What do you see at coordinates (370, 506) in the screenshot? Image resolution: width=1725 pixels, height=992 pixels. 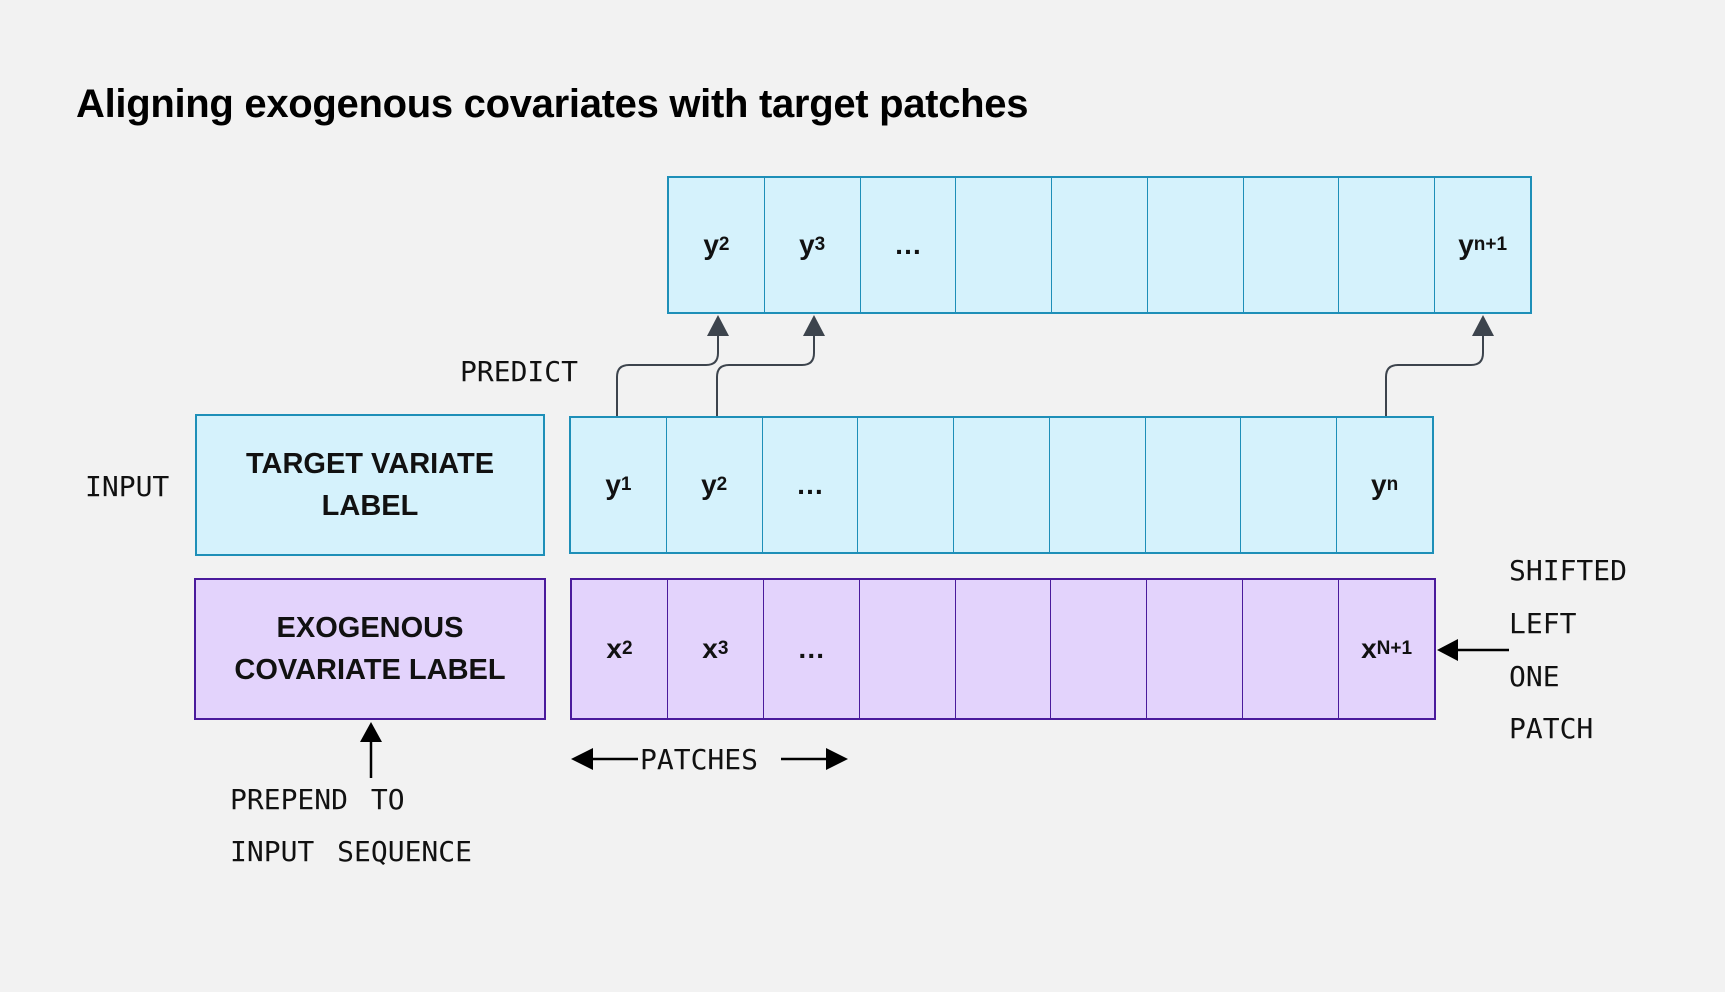 I see `target-label-line: LABEL` at bounding box center [370, 506].